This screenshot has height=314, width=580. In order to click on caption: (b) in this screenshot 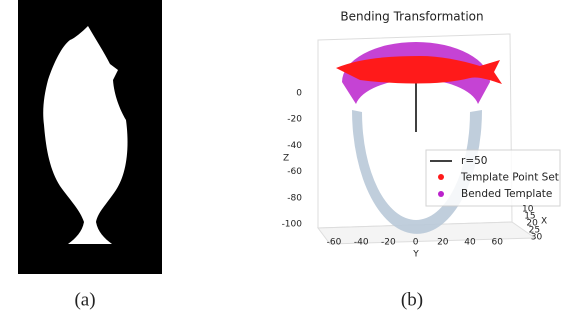, I will do `click(412, 299)`.